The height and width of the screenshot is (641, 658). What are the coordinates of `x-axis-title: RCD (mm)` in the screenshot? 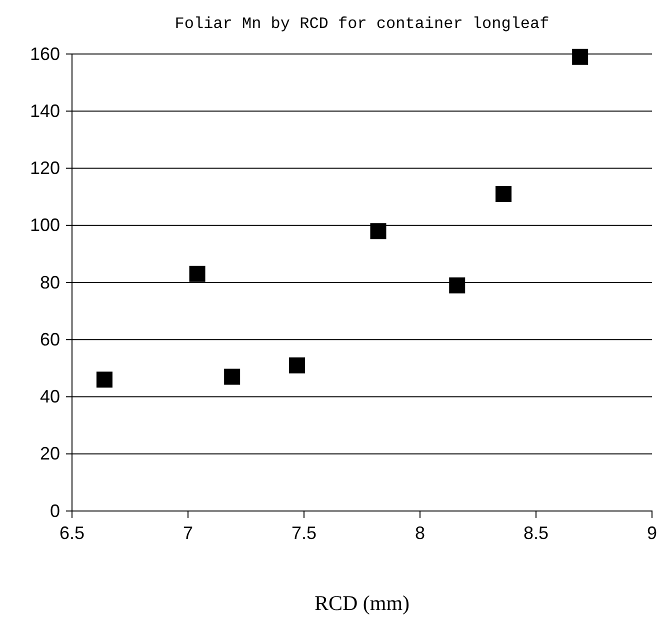 It's located at (362, 603).